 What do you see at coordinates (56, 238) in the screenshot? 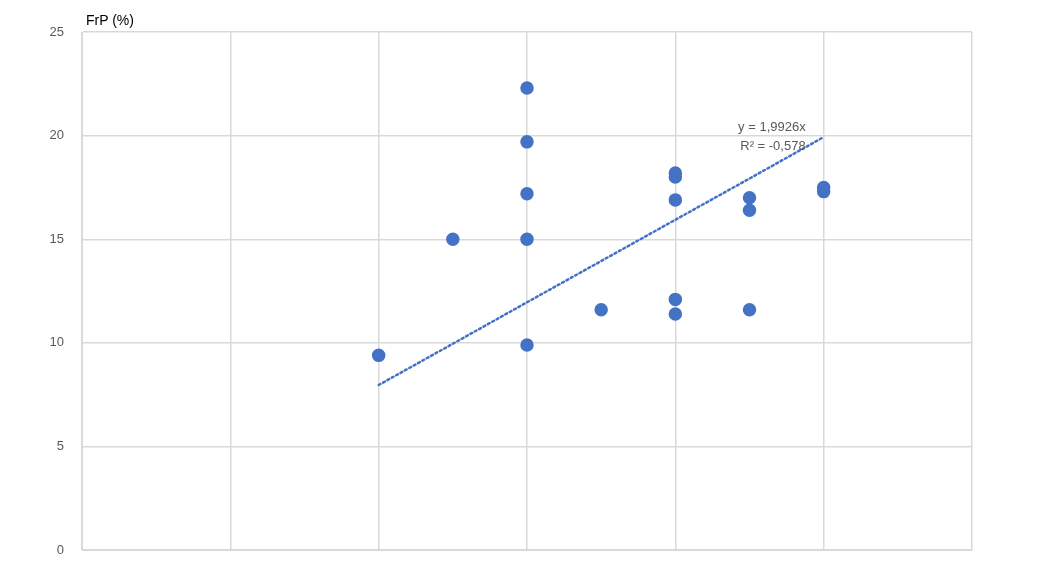
I see `y-tick-label: 15` at bounding box center [56, 238].